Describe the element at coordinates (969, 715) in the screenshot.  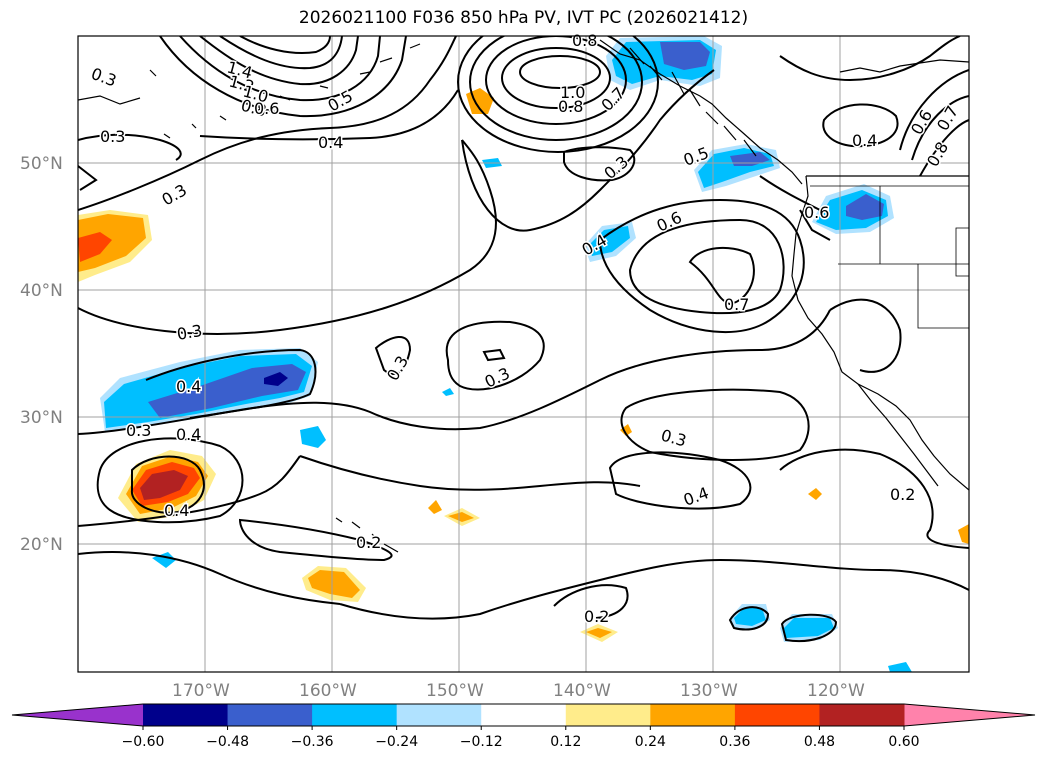
I see `colorbar-extend-high` at that location.